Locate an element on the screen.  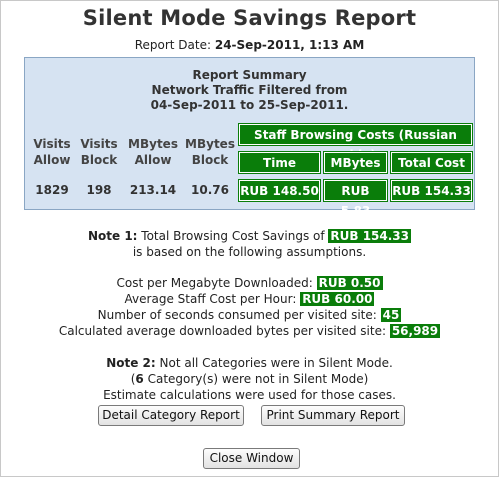
visits-block-header: Visits Block is located at coordinates (99, 152).